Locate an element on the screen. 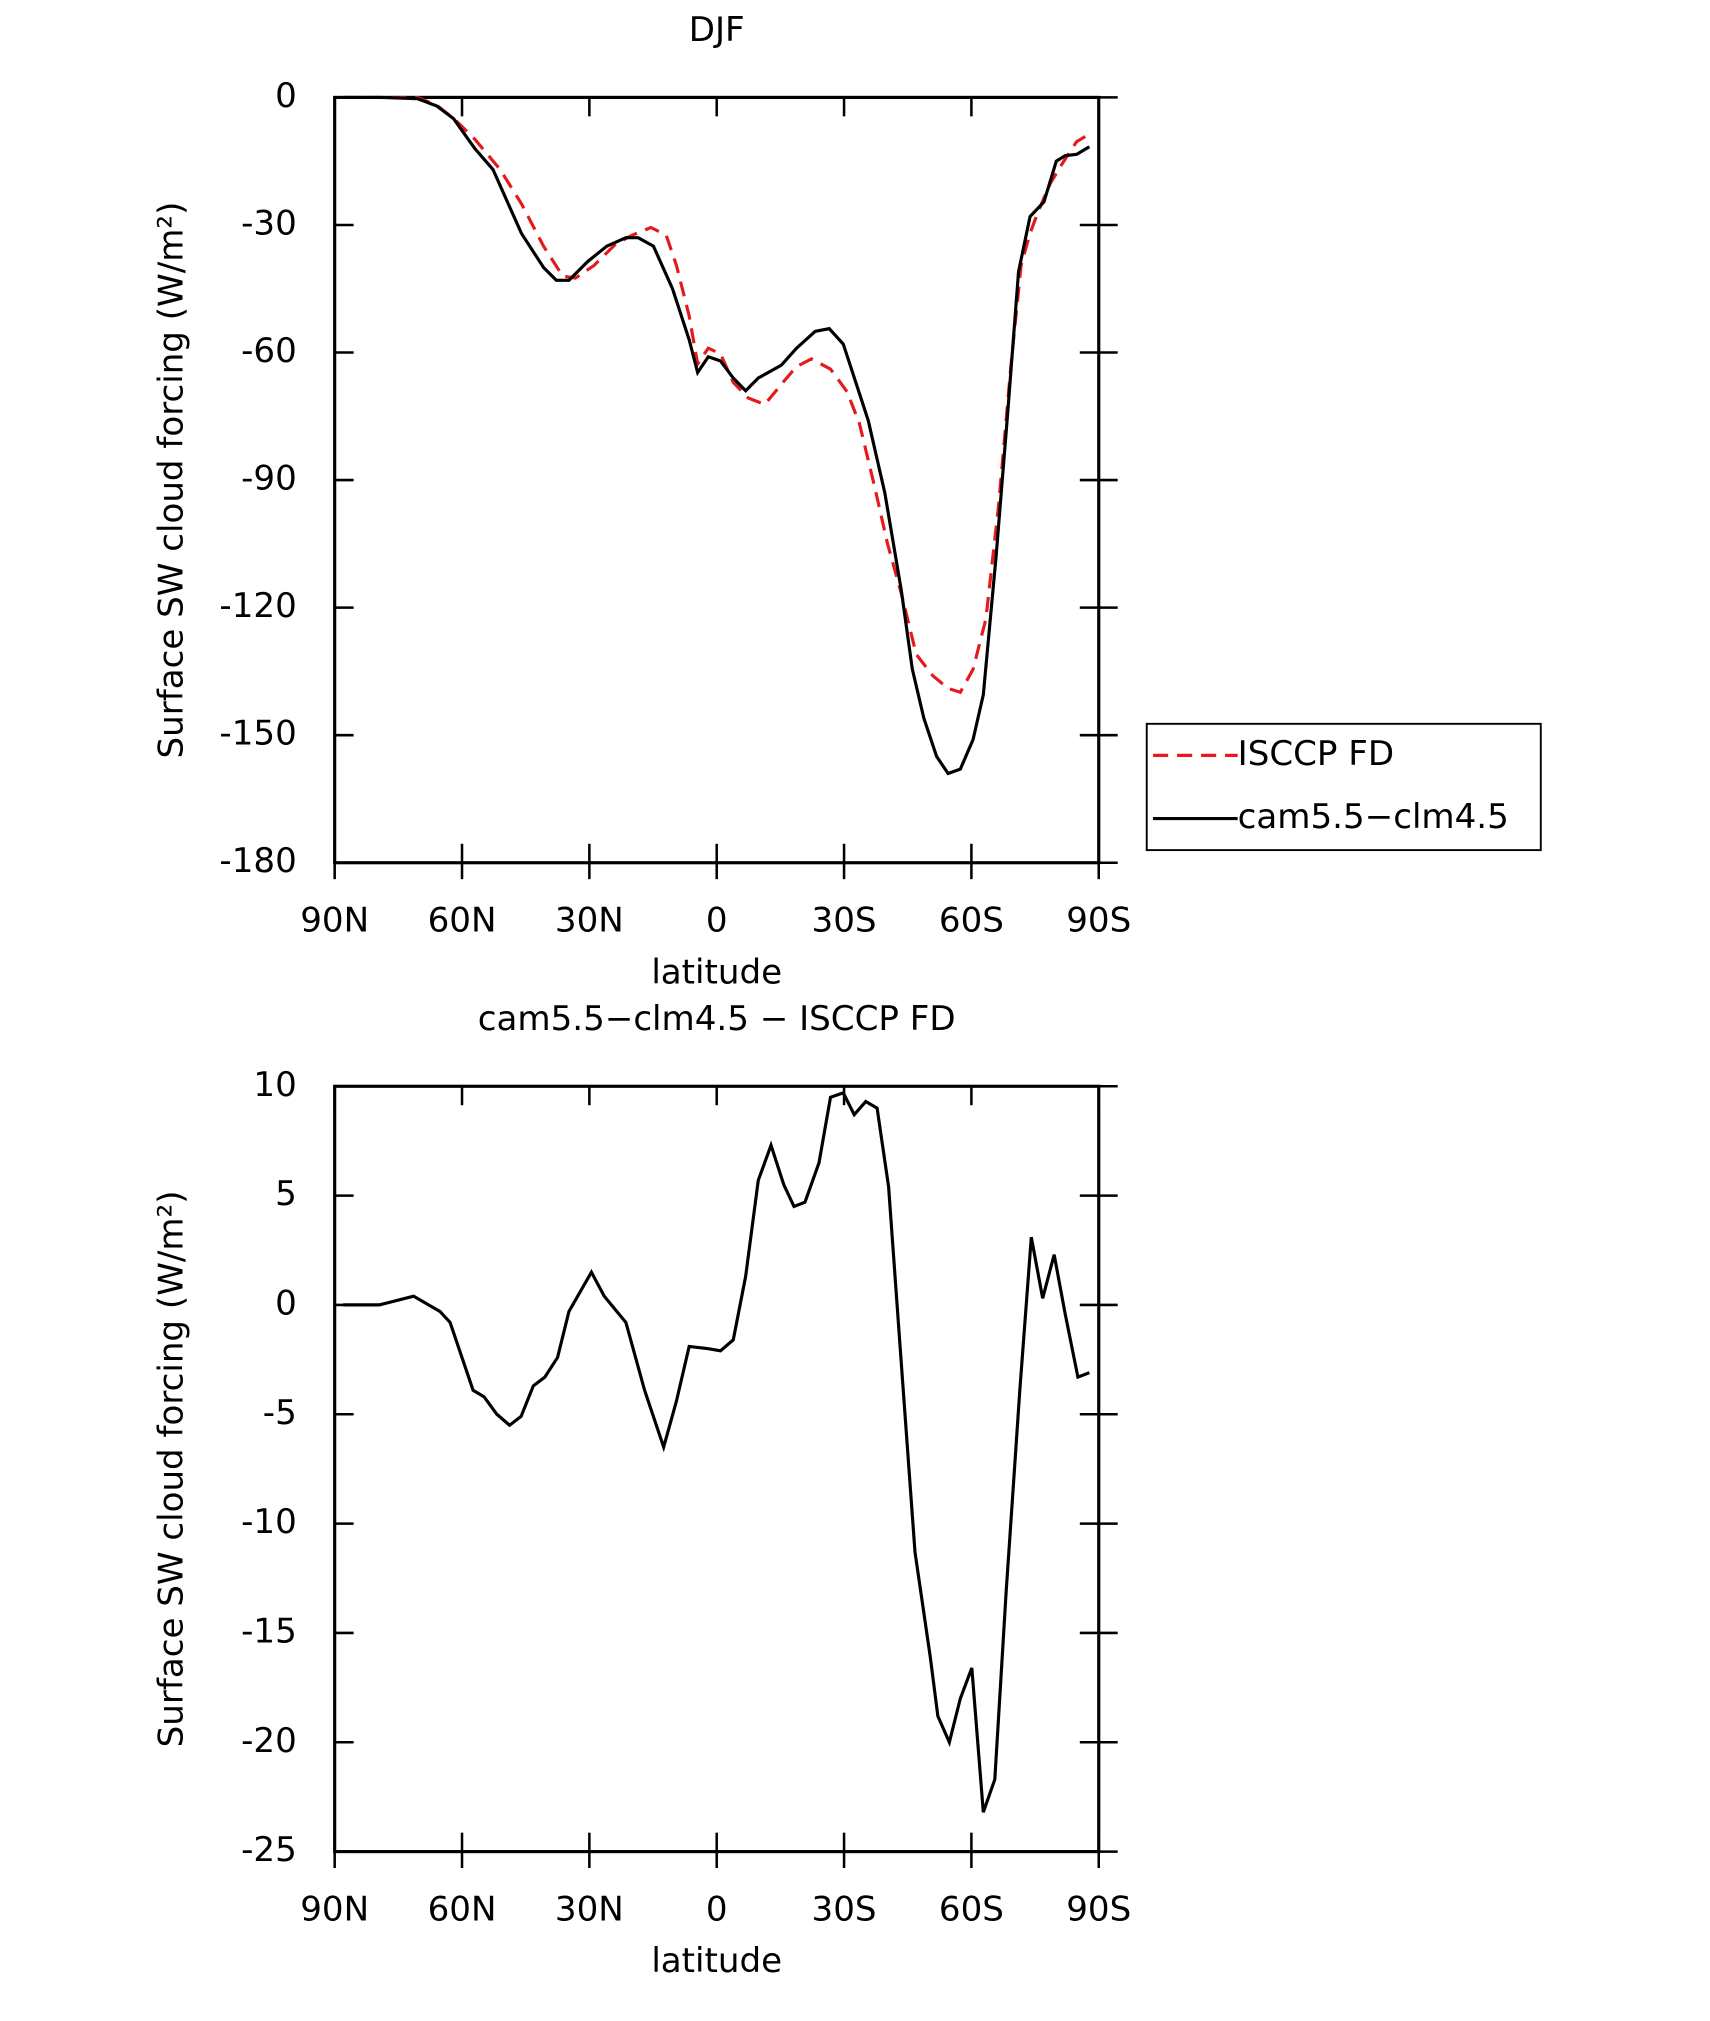 The image size is (1710, 2021). y-tick-label: -20 is located at coordinates (269, 1741).